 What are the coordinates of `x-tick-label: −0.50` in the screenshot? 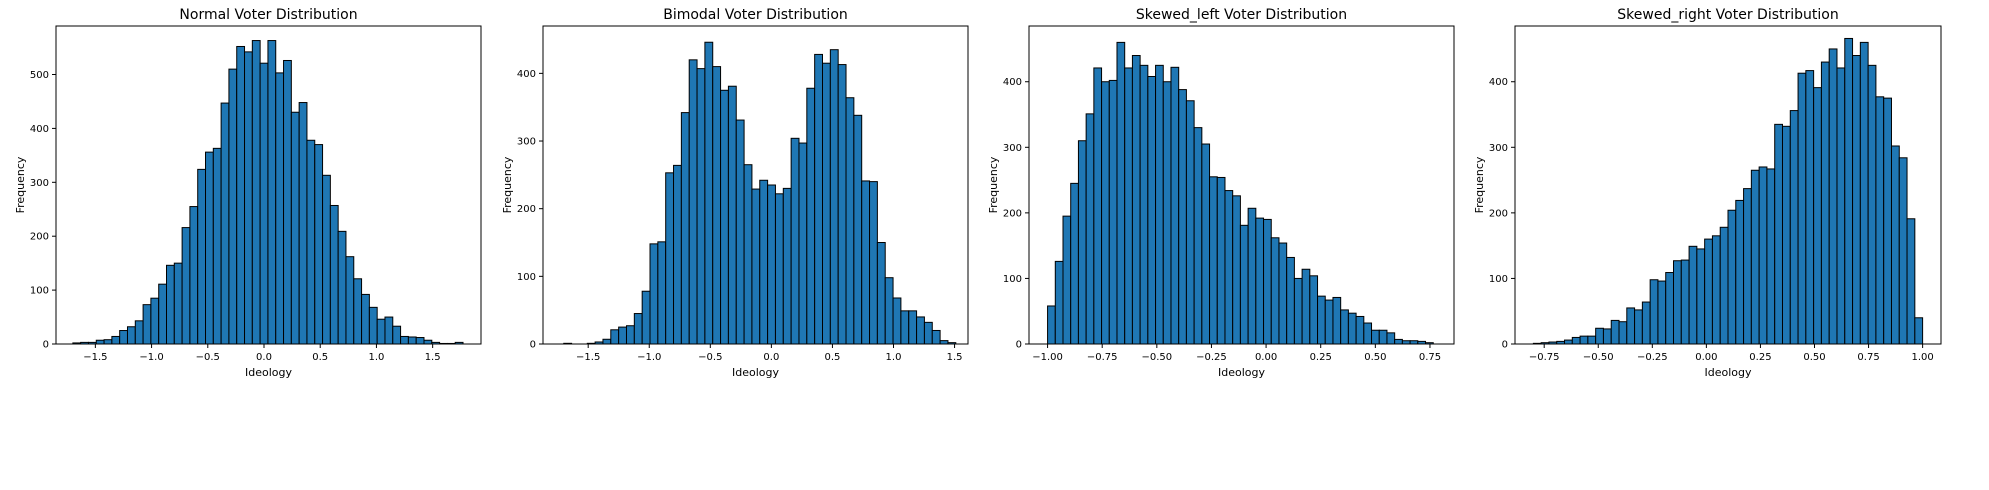 It's located at (1598, 357).